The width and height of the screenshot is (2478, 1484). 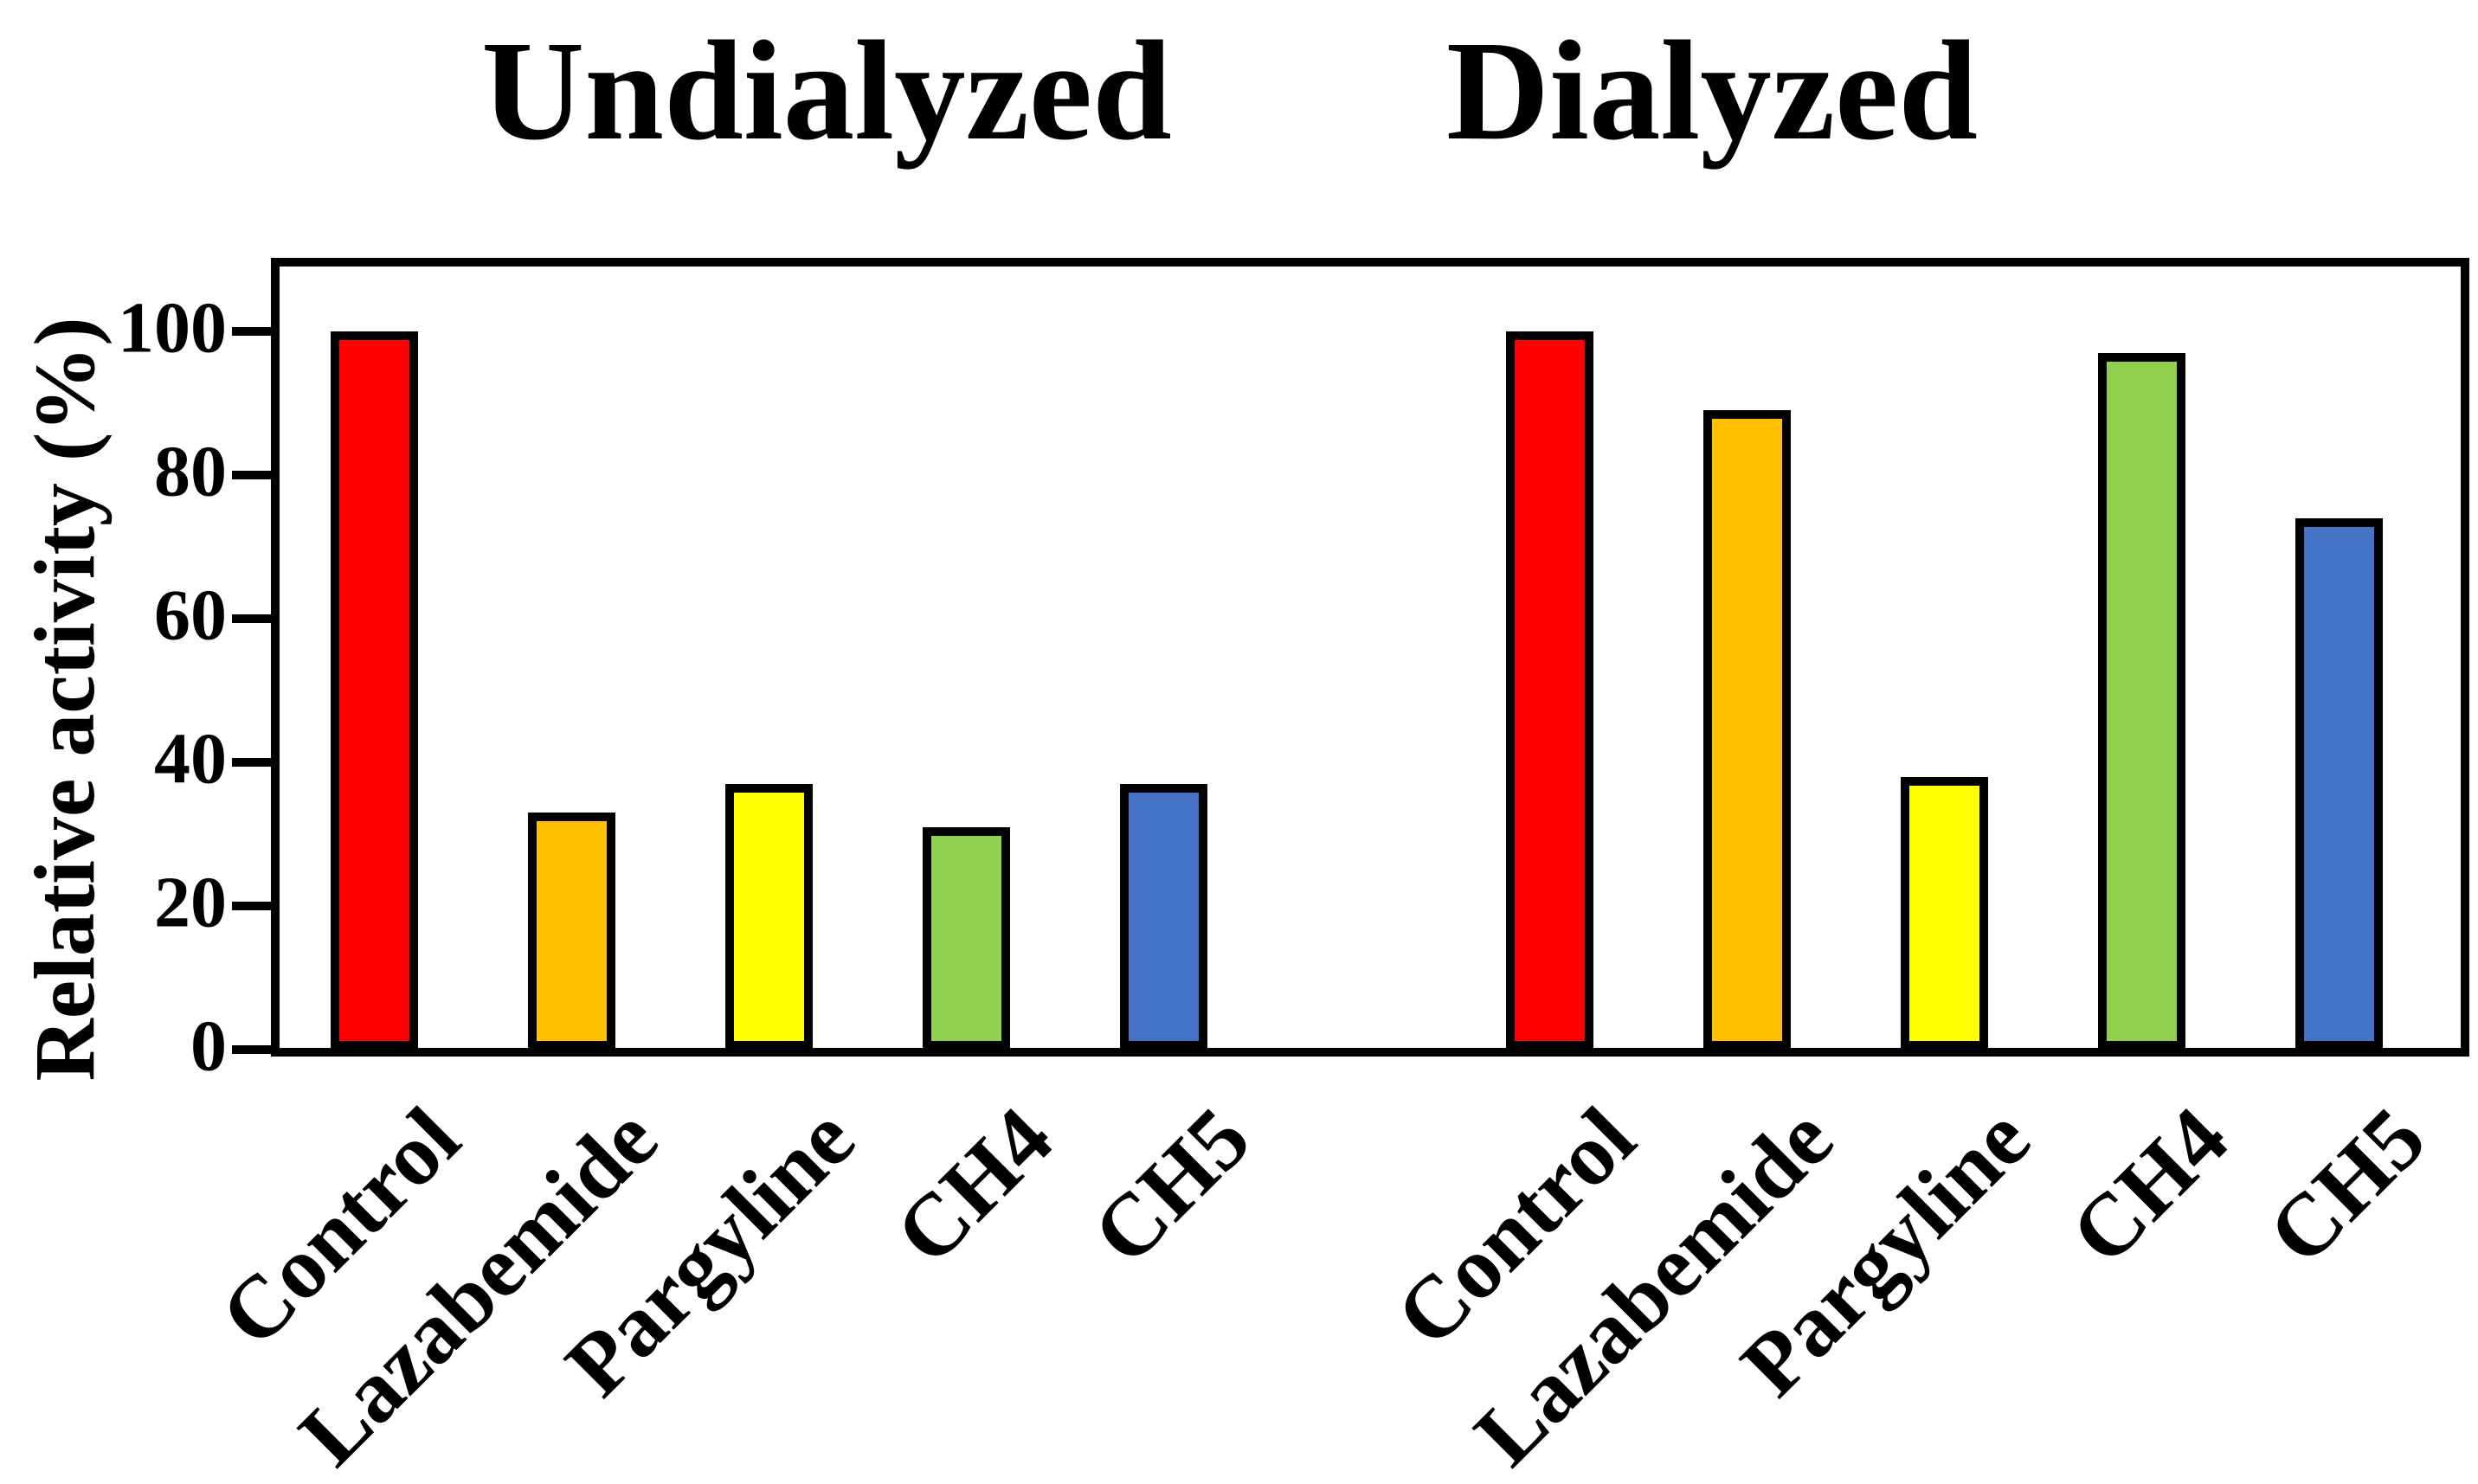 What do you see at coordinates (571, 932) in the screenshot?
I see `bar-undialyzed-lazabemide` at bounding box center [571, 932].